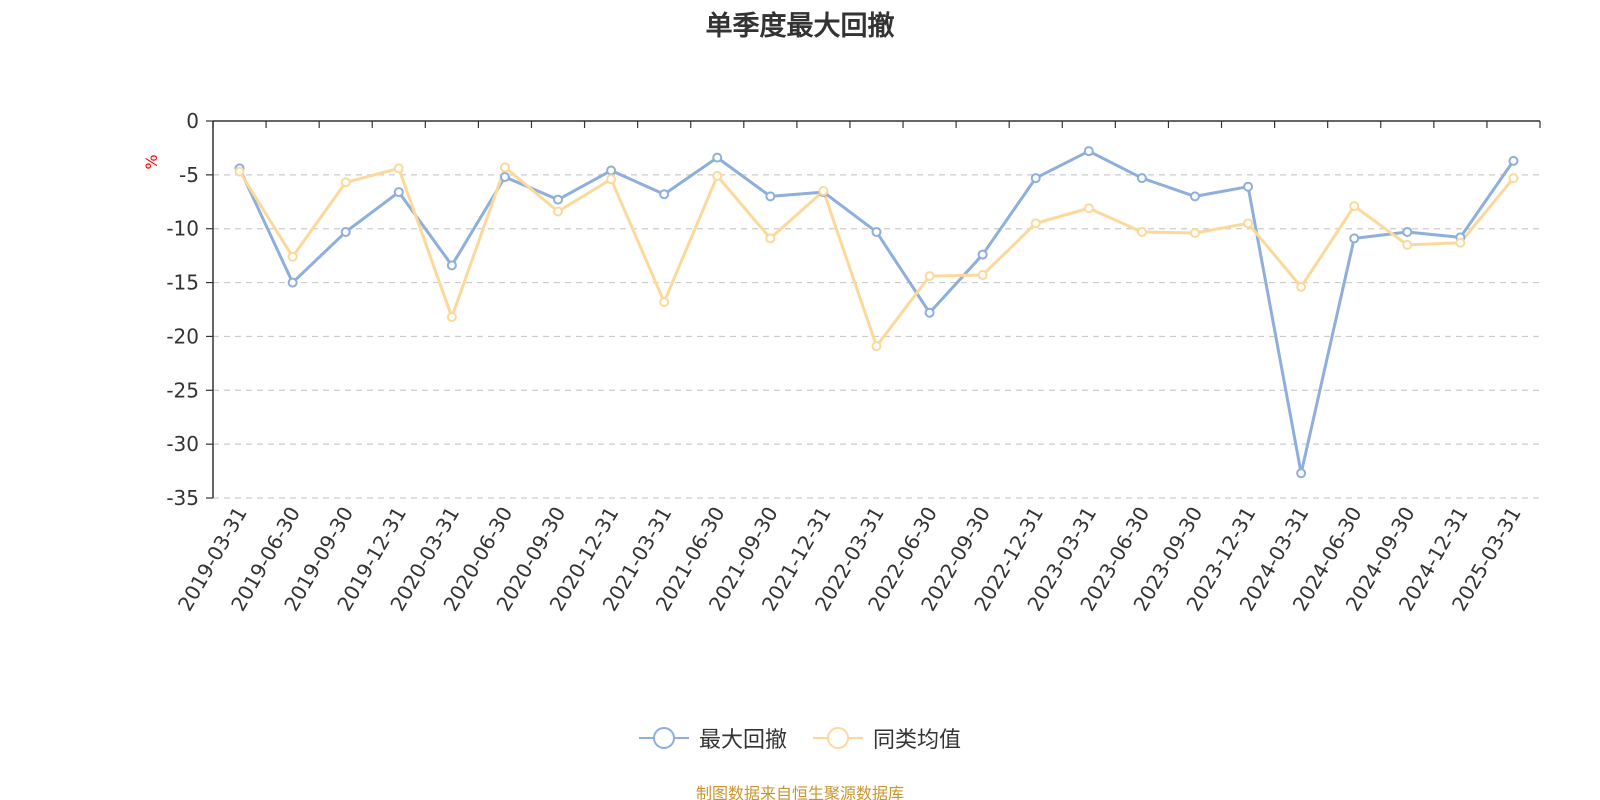 Image resolution: width=1600 pixels, height=800 pixels. I want to click on legend-item-series-1: 最大回撤, so click(712, 738).